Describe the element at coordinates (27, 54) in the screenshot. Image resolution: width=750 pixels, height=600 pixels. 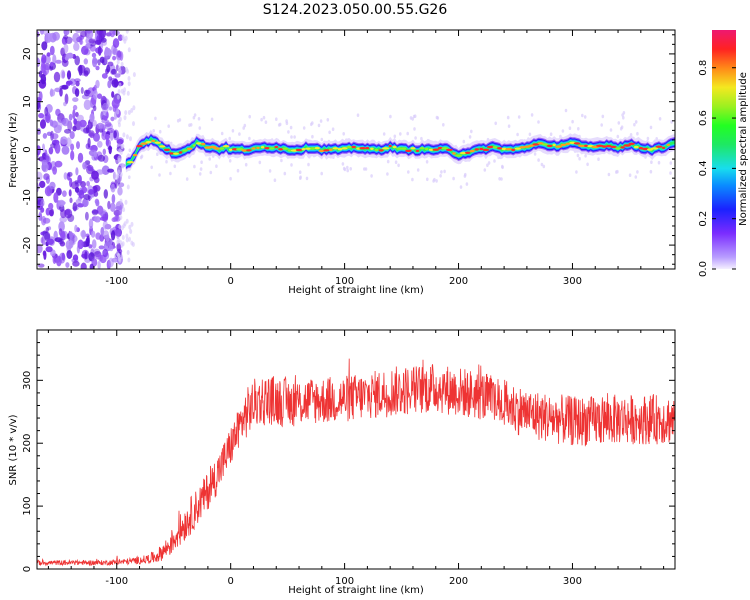
I see `y-tick-label: 20` at that location.